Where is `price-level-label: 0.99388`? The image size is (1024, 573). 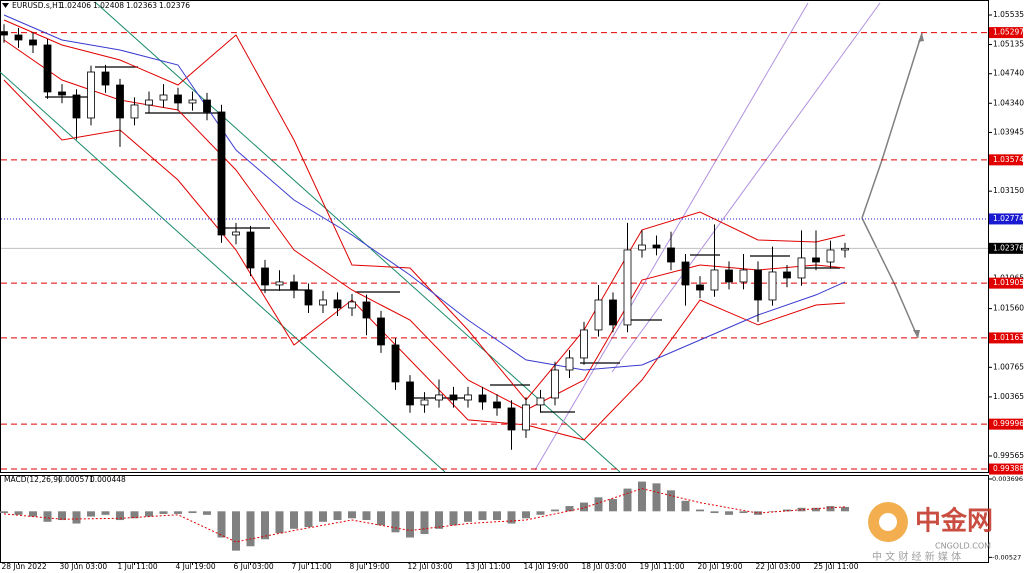
price-level-label: 0.99388 is located at coordinates (1008, 468).